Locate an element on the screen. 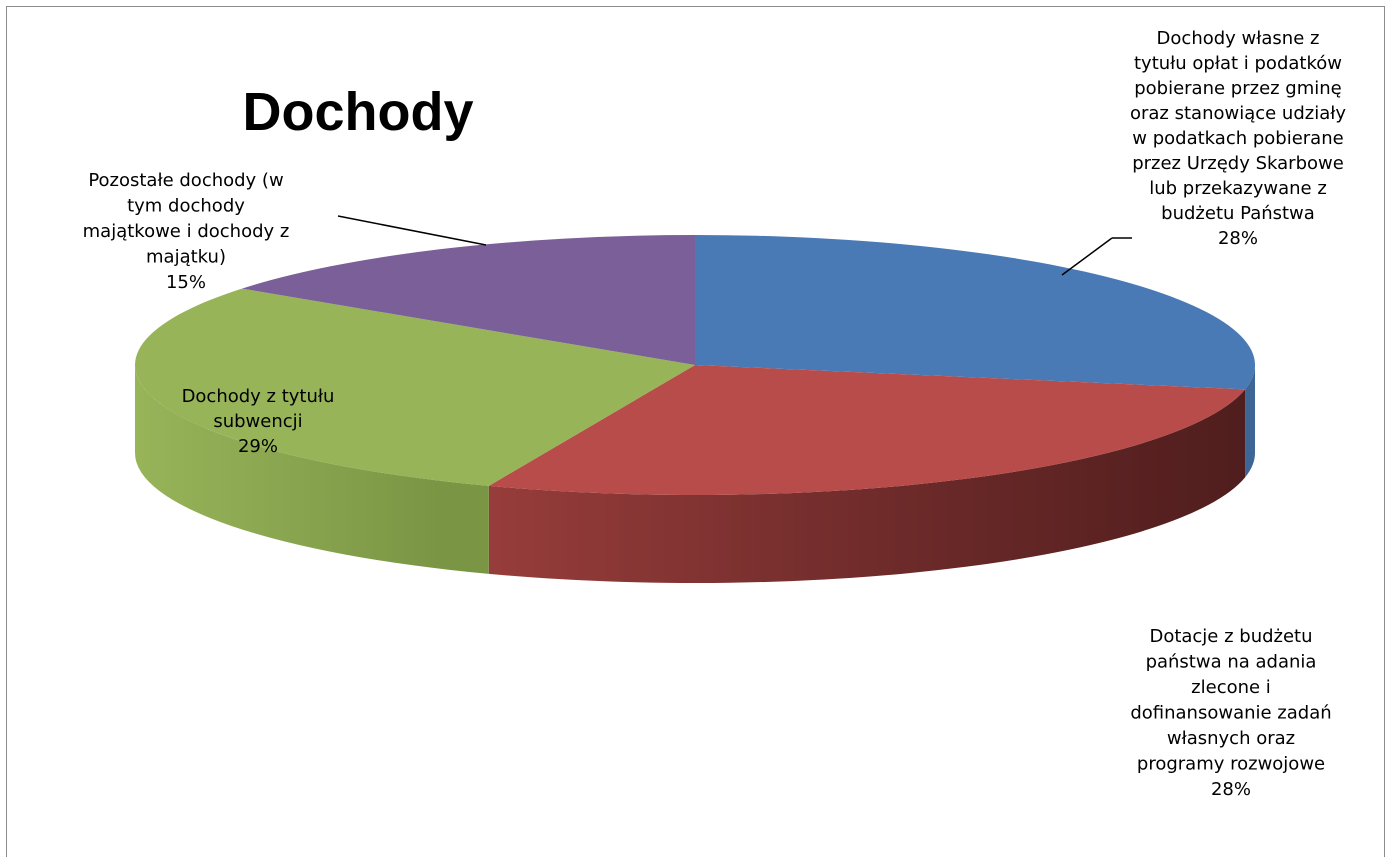 The width and height of the screenshot is (1391, 857). slice-label-line: subwencji is located at coordinates (257, 421).